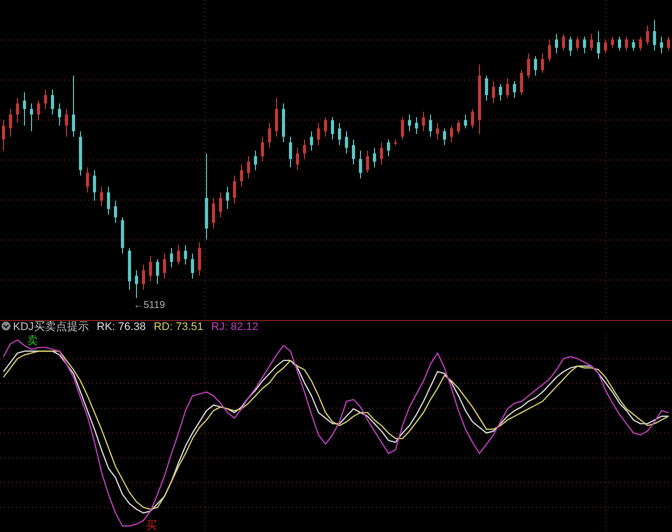  Describe the element at coordinates (234, 327) in the screenshot. I see `text: RJ: 82.12` at that location.